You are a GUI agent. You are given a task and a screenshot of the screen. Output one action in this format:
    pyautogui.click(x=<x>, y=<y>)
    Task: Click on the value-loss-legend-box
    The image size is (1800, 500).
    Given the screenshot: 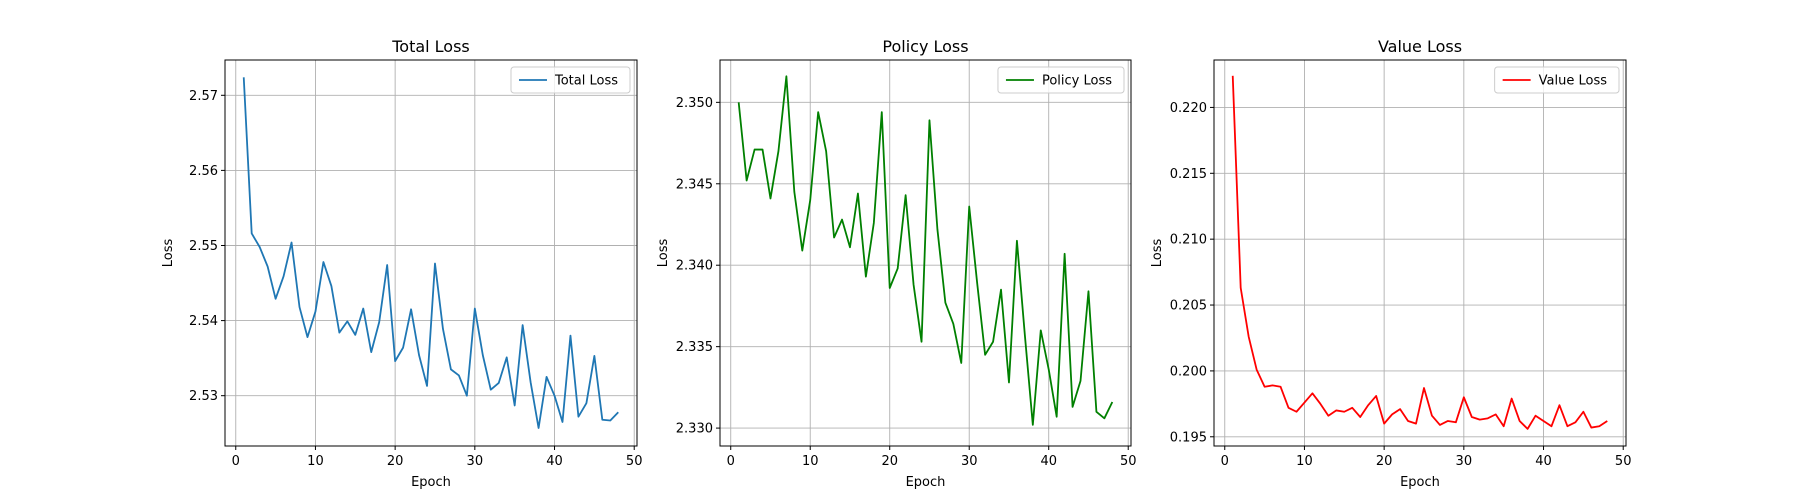 What is the action you would take?
    pyautogui.click(x=1557, y=80)
    